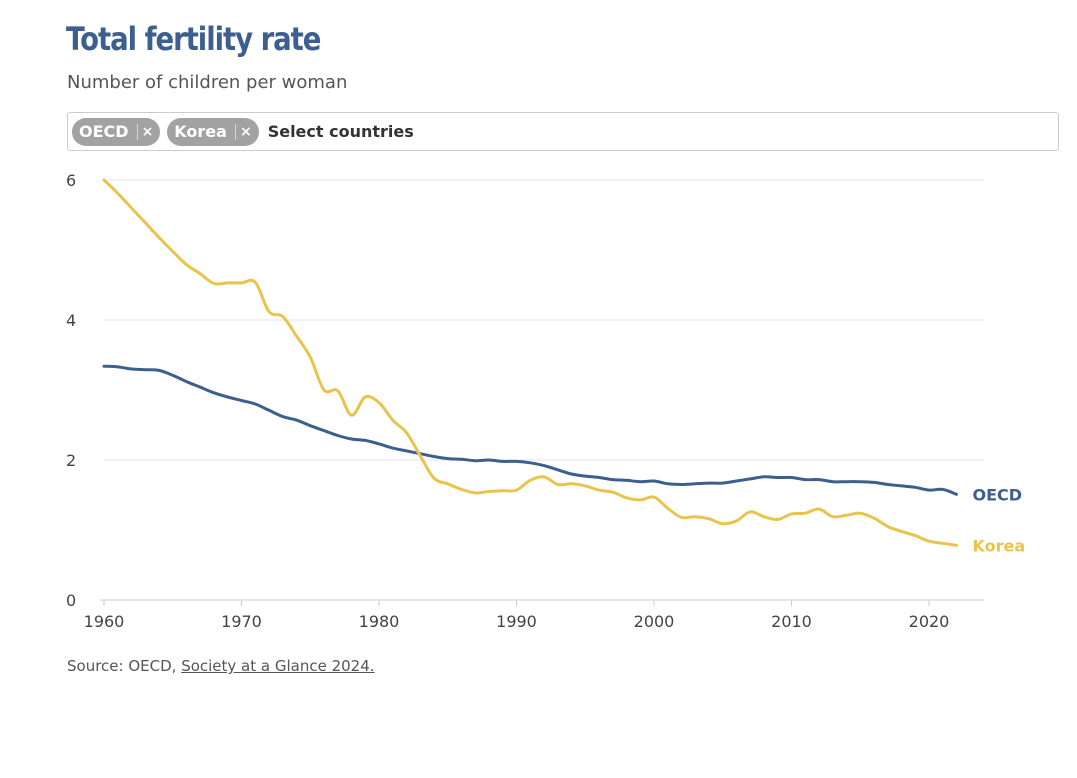 This screenshot has height=778, width=1077. I want to click on series-end-labels: OECD Korea, so click(999, 520).